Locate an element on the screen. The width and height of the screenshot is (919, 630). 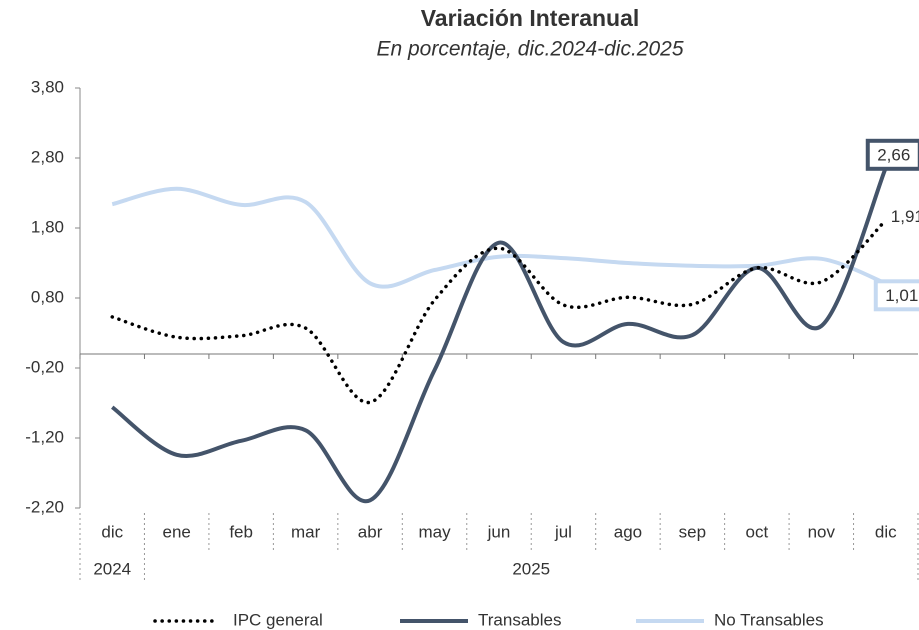
x-tick-label: ago is located at coordinates (628, 531).